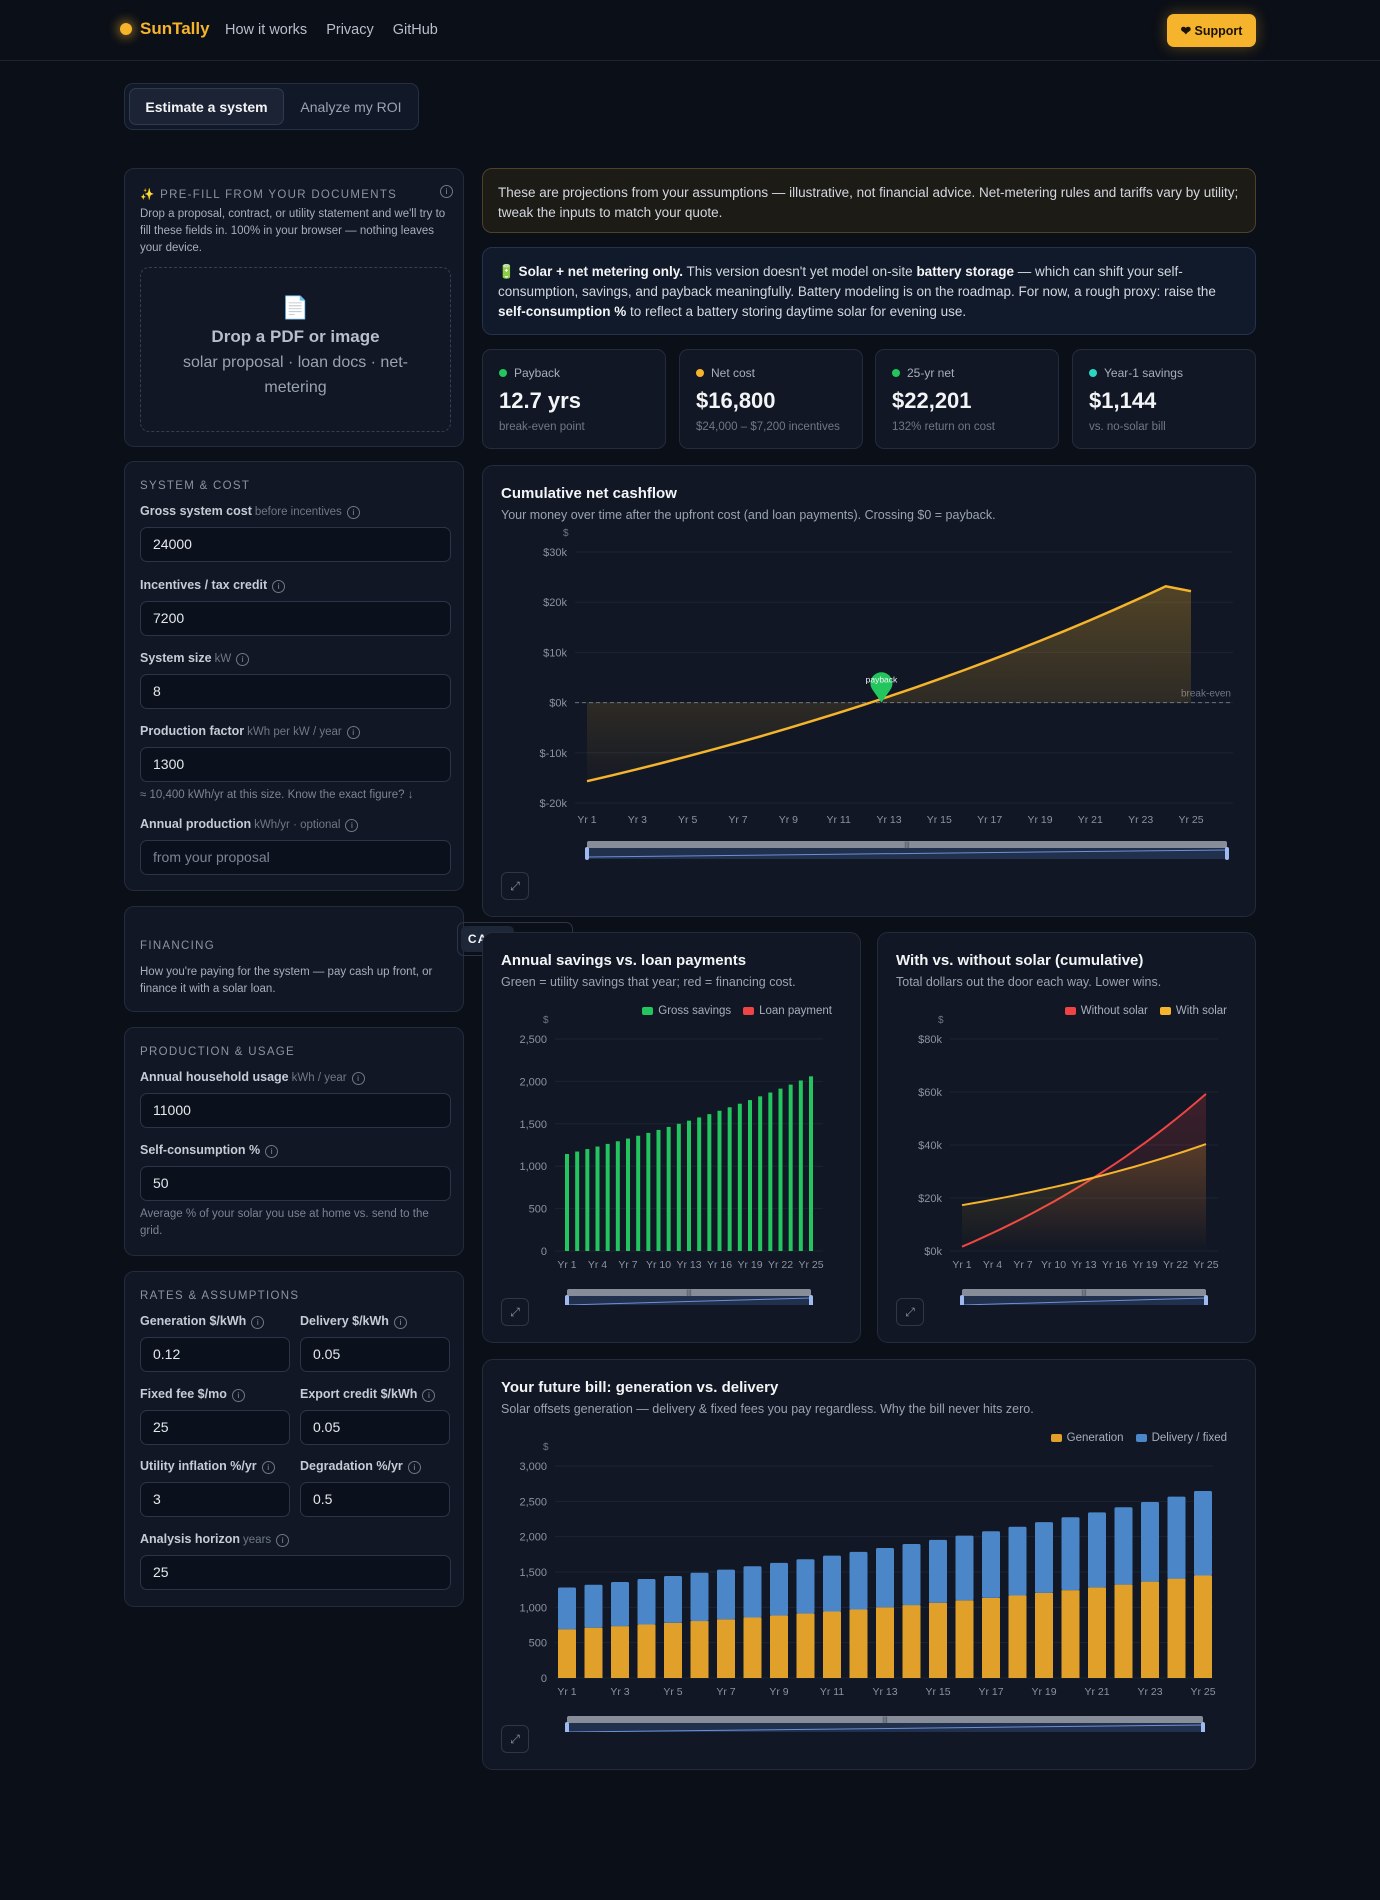  I want to click on y-tick-label: 0, so click(544, 1679).